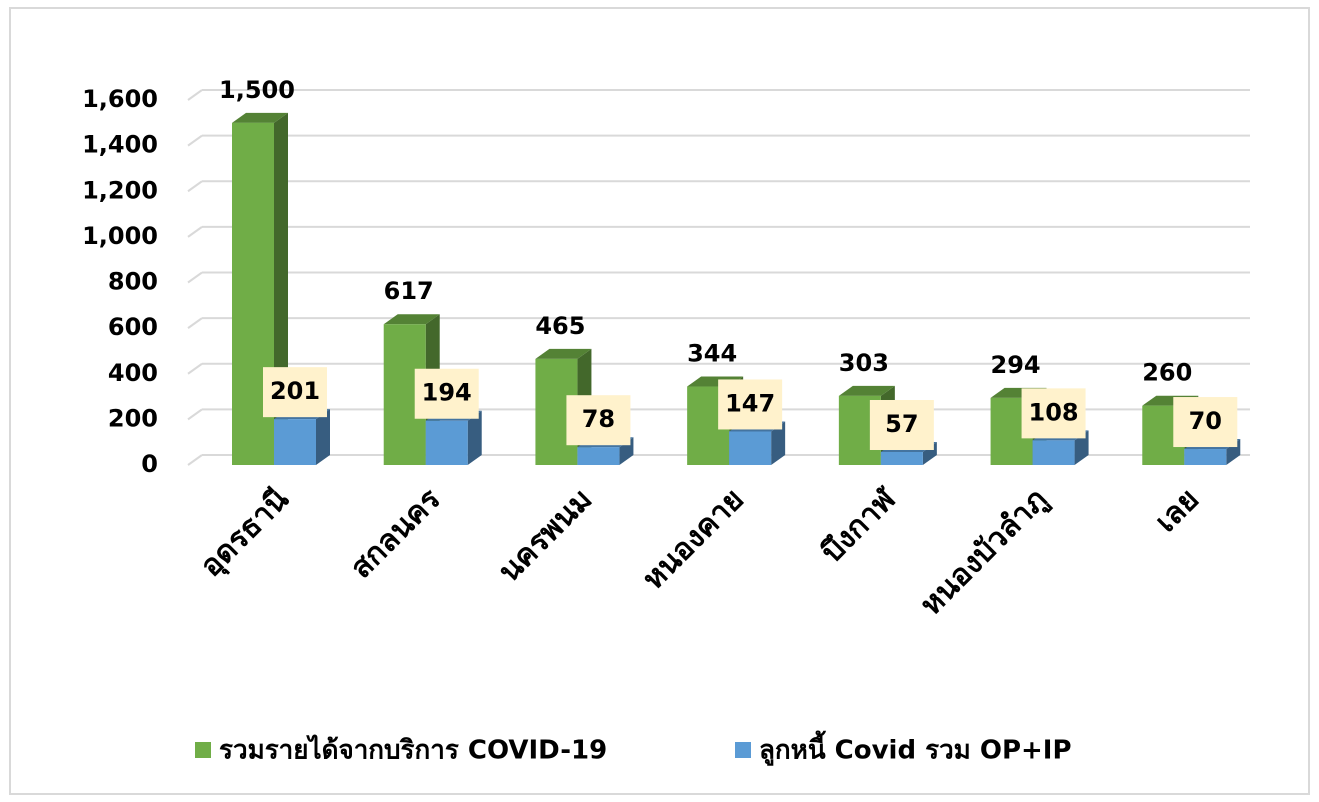 This screenshot has width=1319, height=802. Describe the element at coordinates (409, 291) in the screenshot. I see `data-label: 617` at that location.